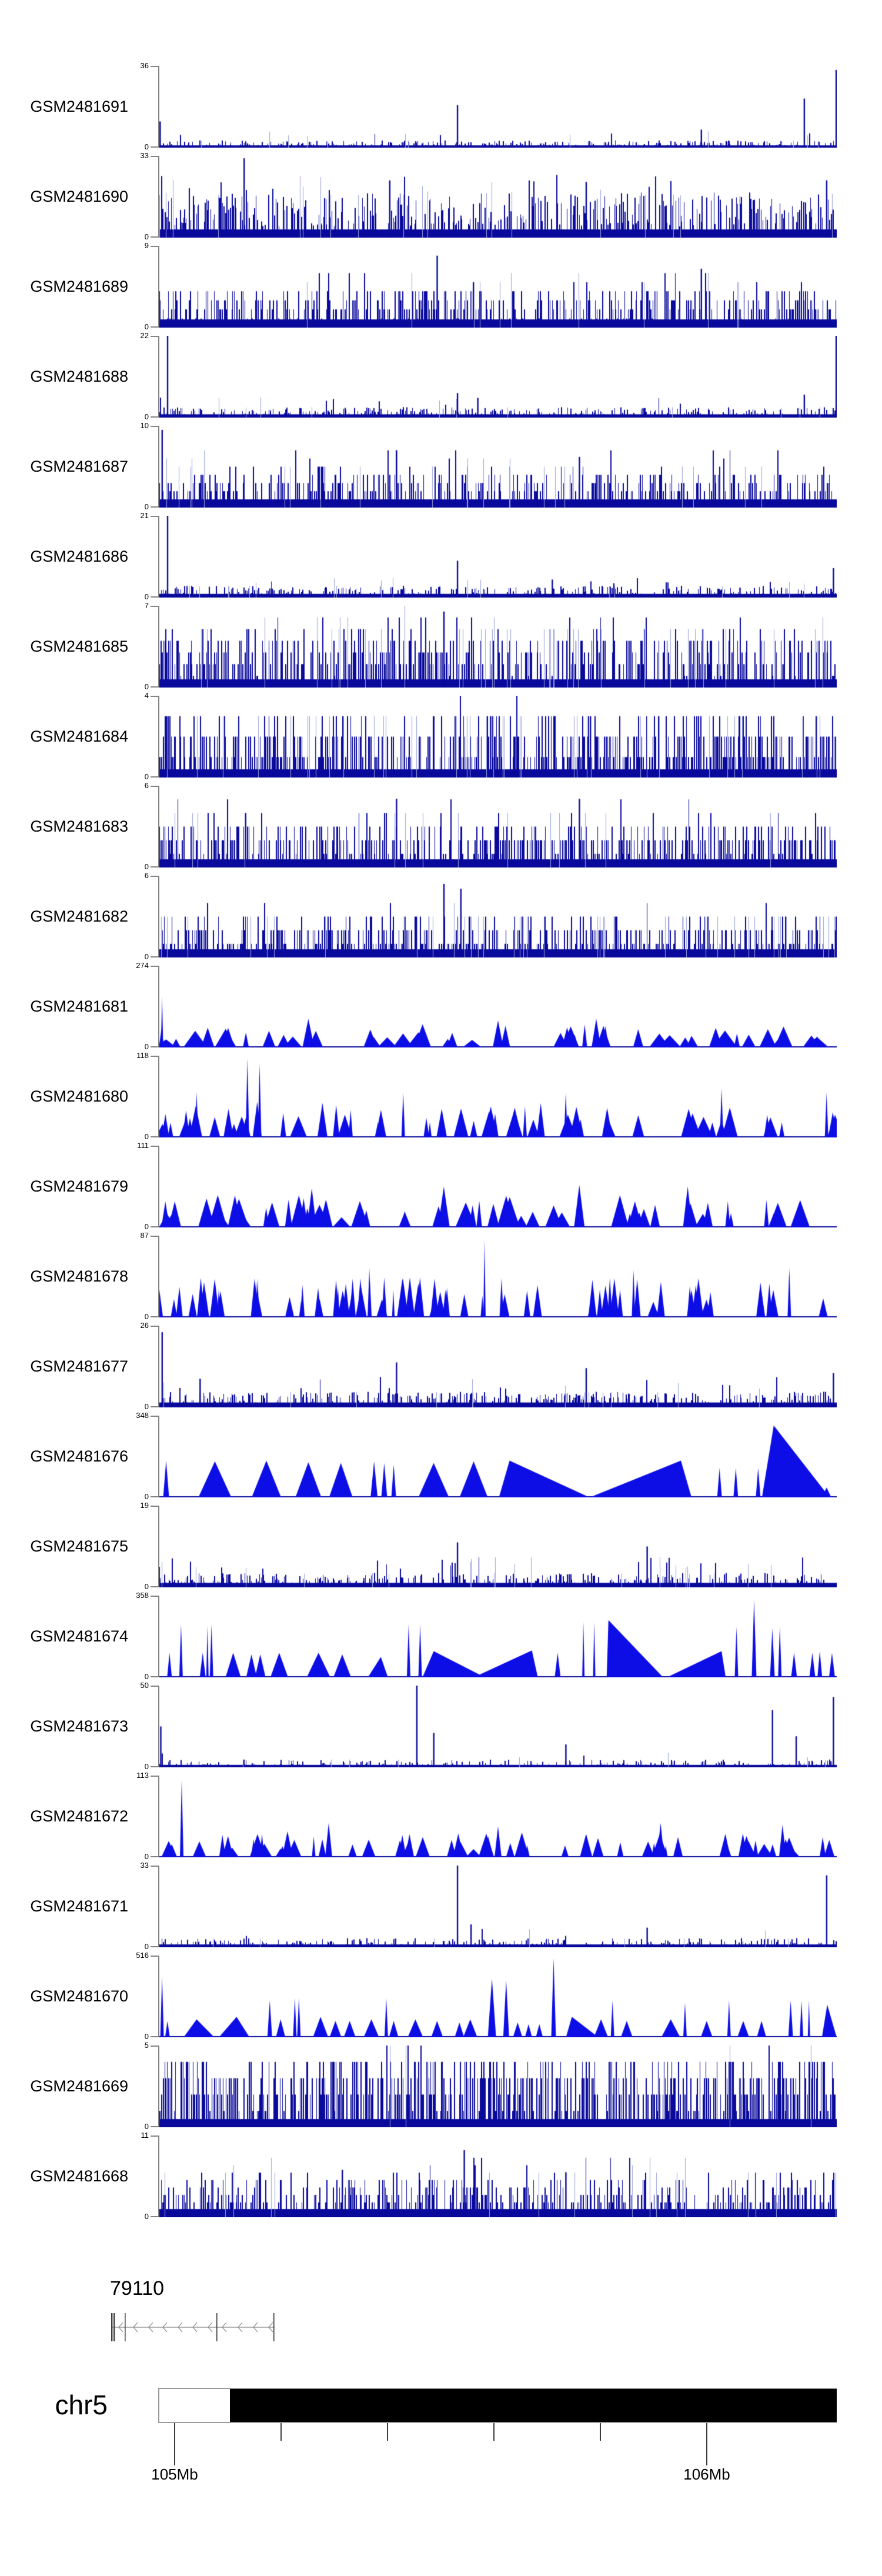 The height and width of the screenshot is (2576, 882). Describe the element at coordinates (441, 1726) in the screenshot. I see `data-track-row: GSM2481673 50 0` at that location.